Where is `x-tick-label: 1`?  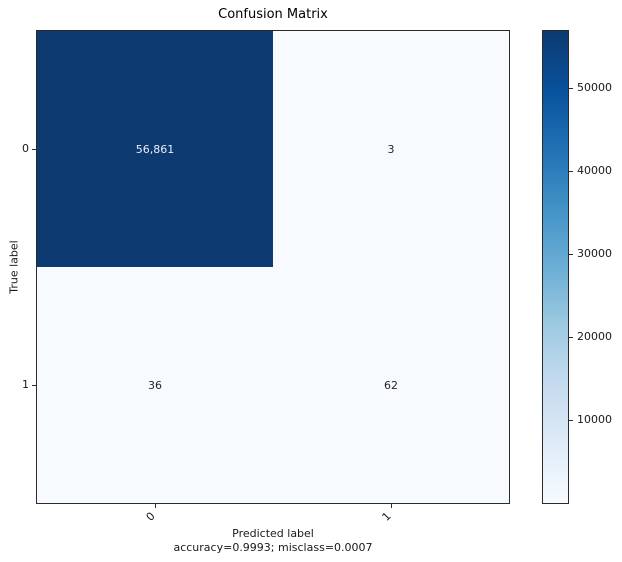
x-tick-label: 1 is located at coordinates (386, 516).